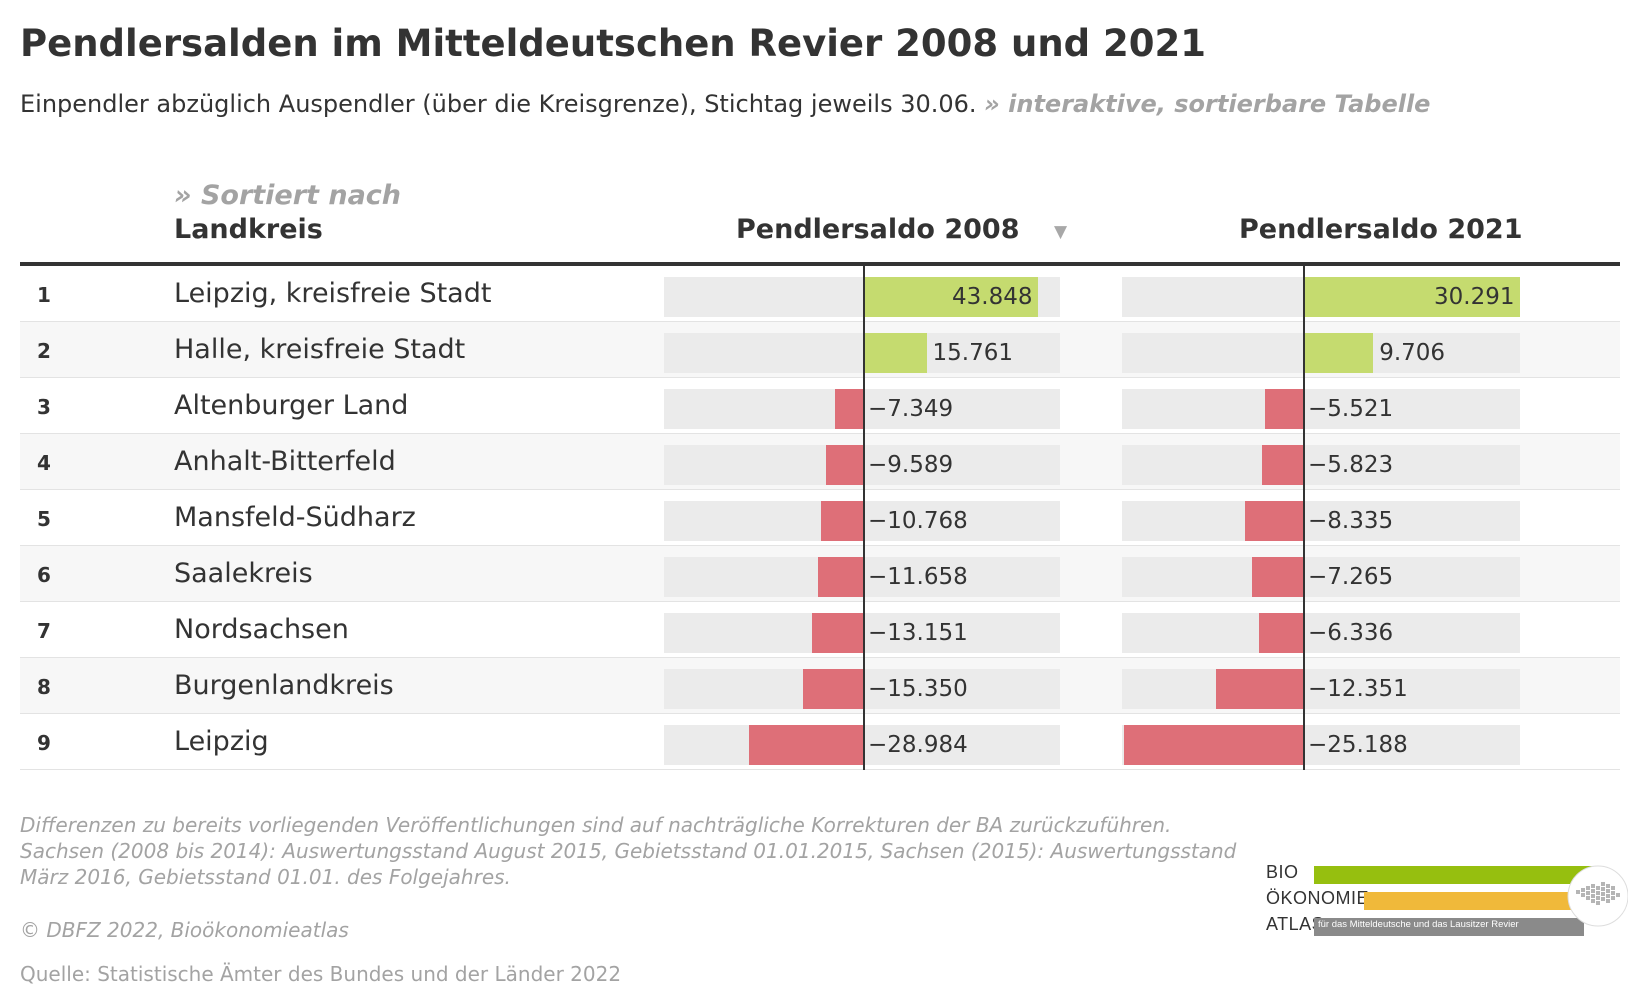 This screenshot has height=1004, width=1640. What do you see at coordinates (1412, 353) in the screenshot?
I see `value-label-2021: 9.706` at bounding box center [1412, 353].